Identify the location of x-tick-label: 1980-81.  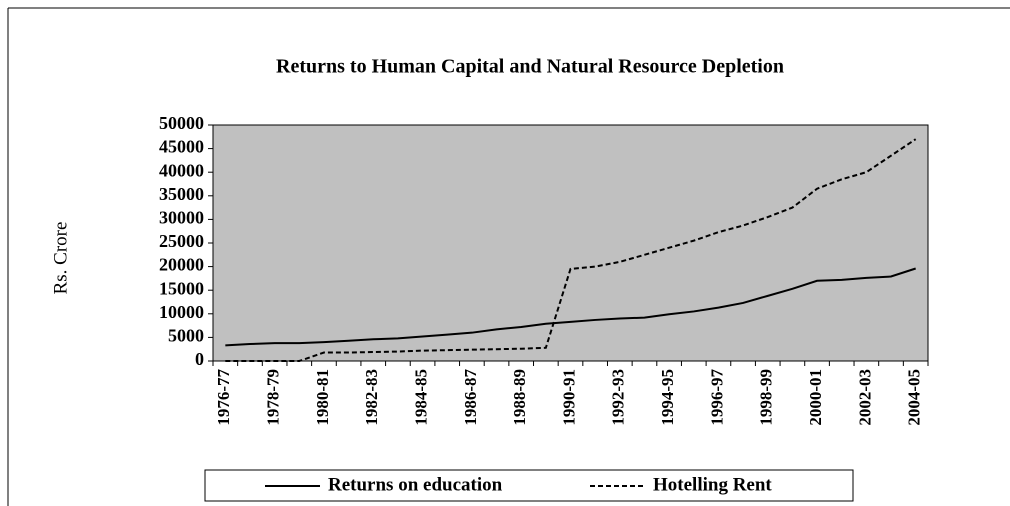
(322, 397).